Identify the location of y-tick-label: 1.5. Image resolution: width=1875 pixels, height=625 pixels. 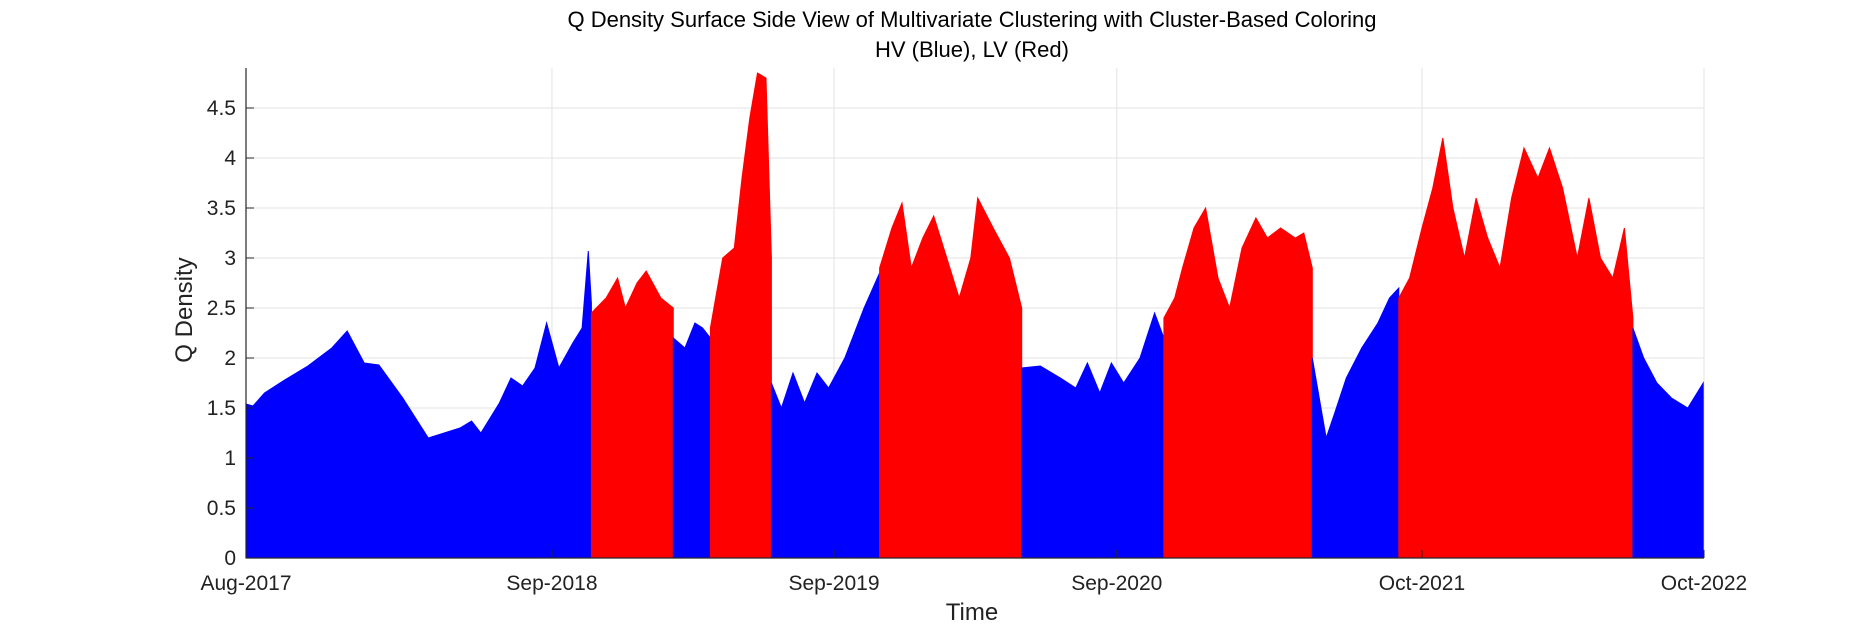
(221, 408).